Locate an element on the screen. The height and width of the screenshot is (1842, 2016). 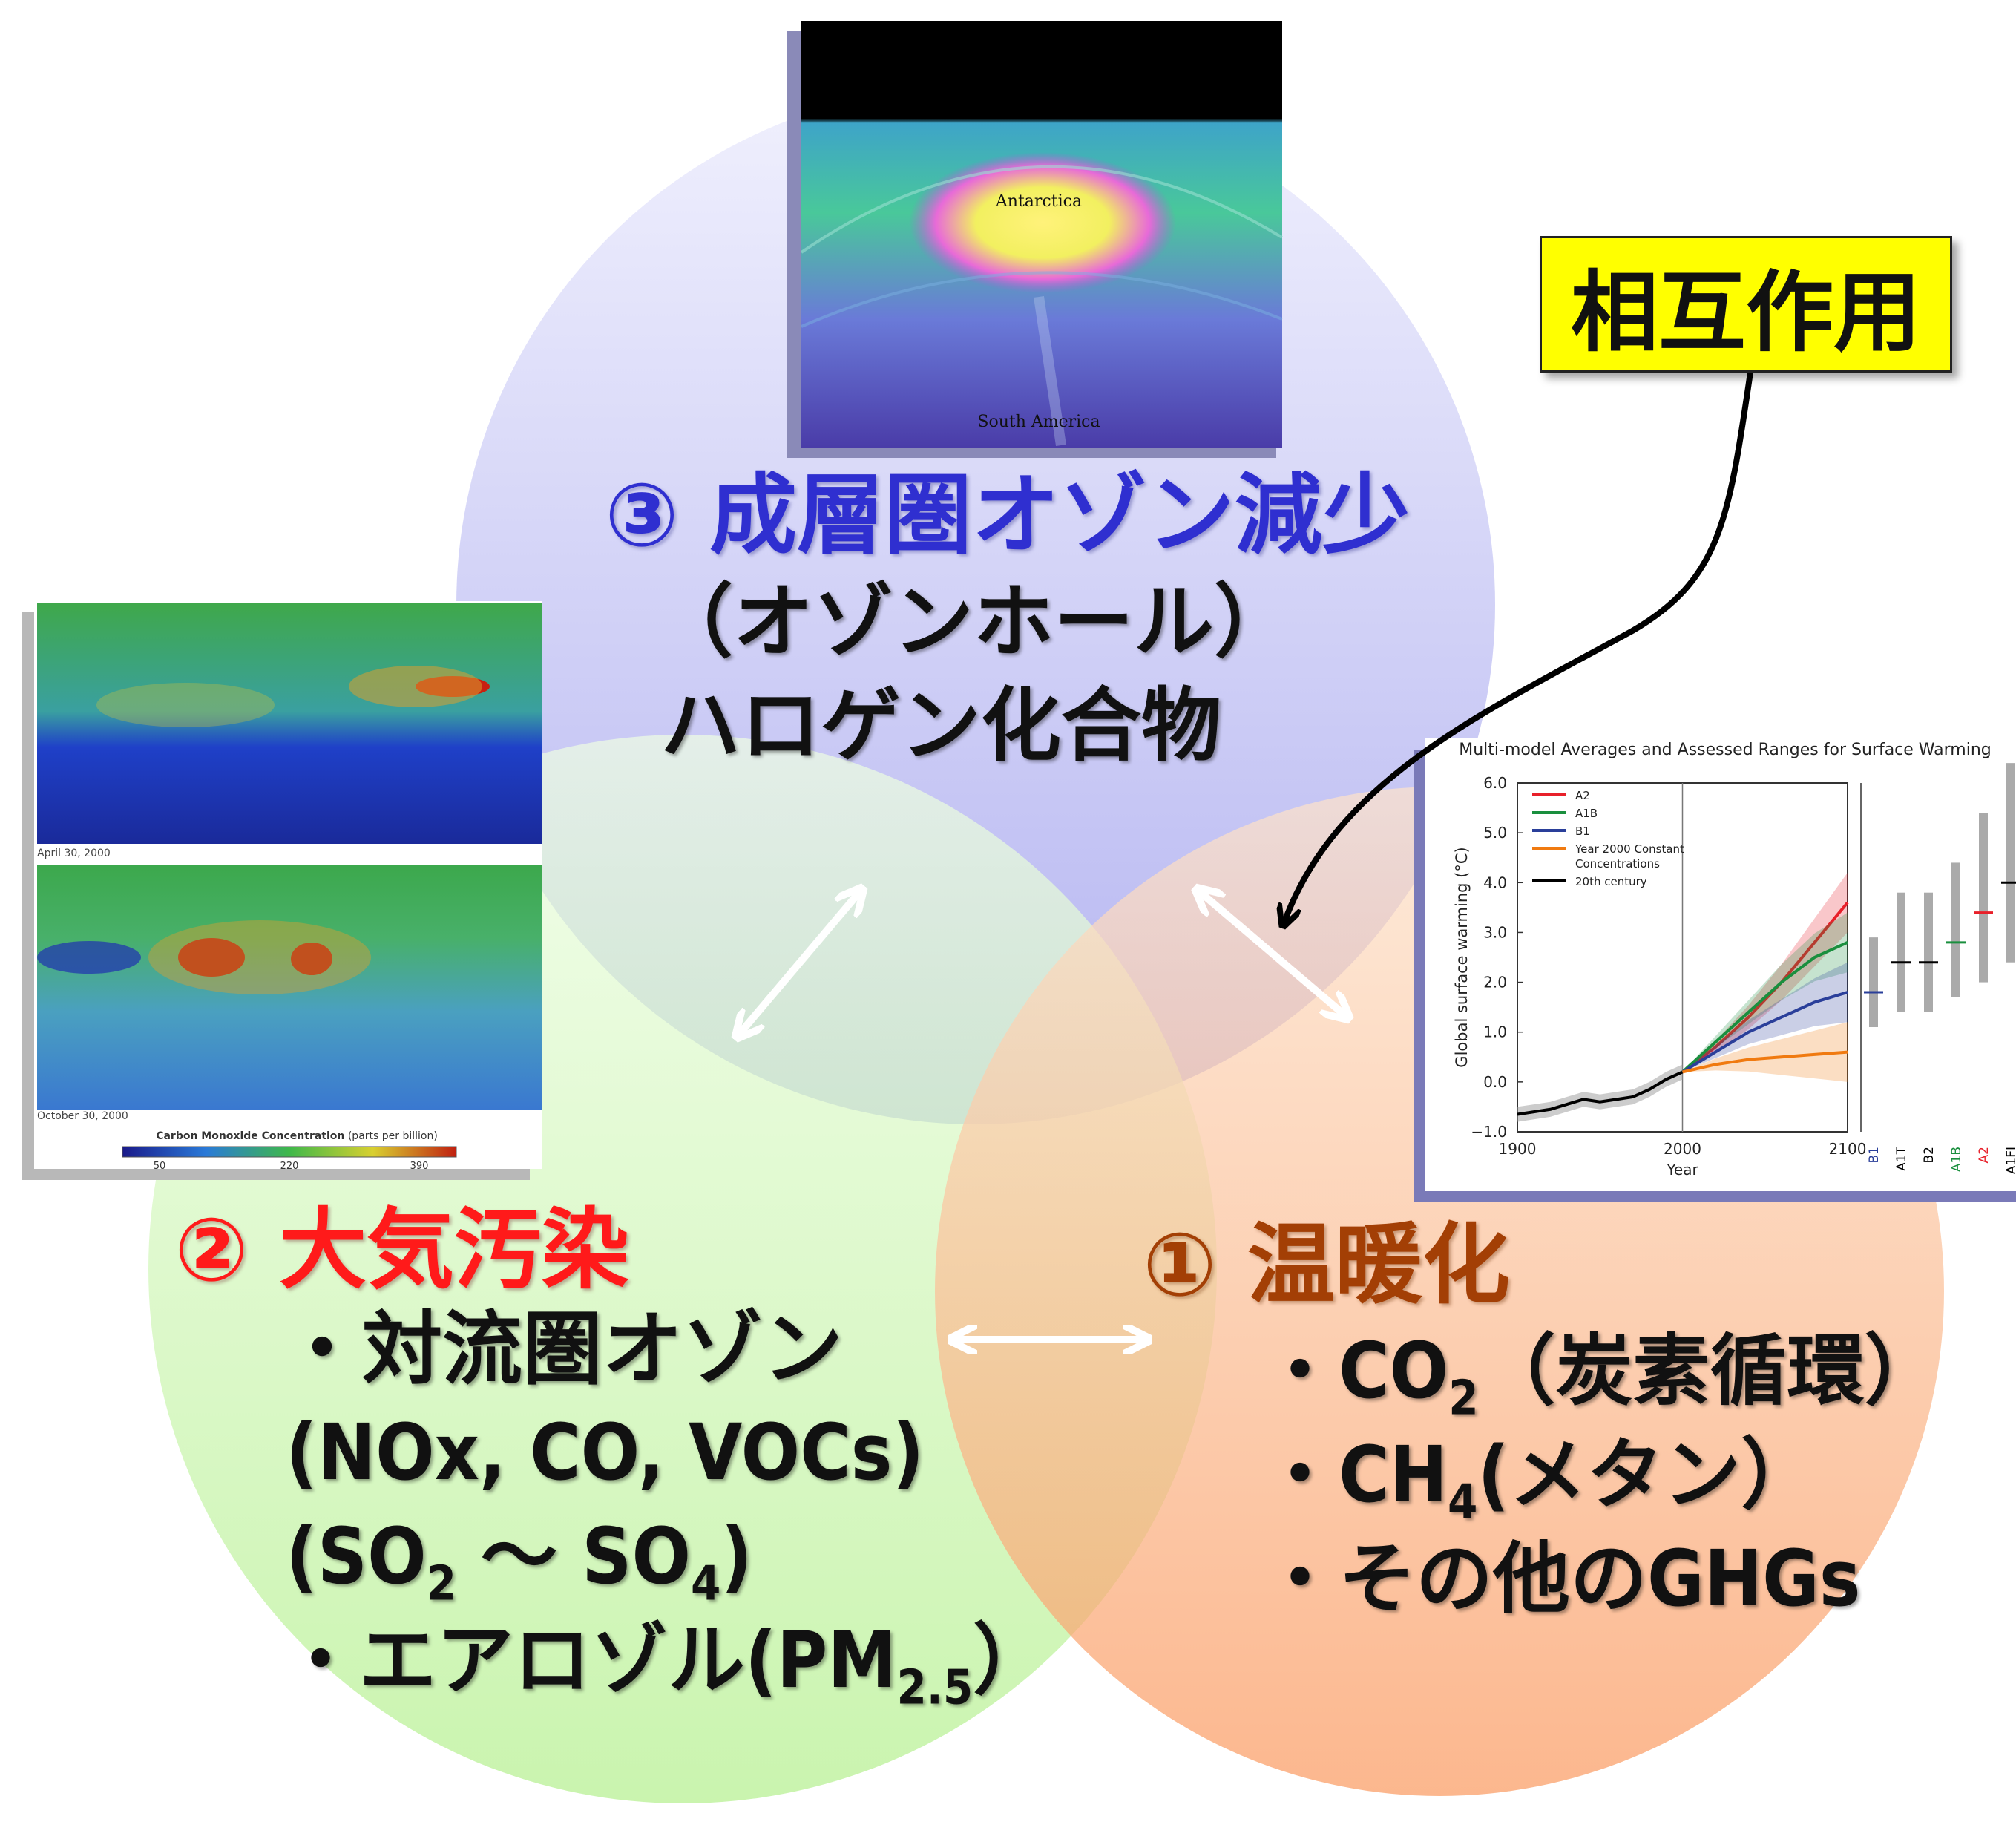
warming-line-2: ・CH4(メタン） is located at coordinates (1540, 1479).